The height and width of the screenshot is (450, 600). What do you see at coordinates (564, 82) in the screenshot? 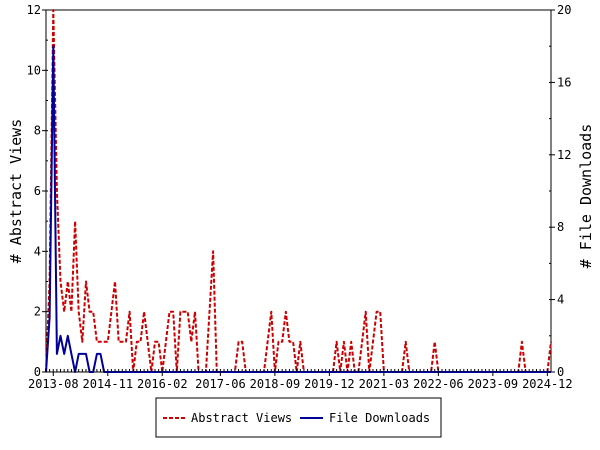
I see `y2-tick-label: 16` at bounding box center [564, 82].